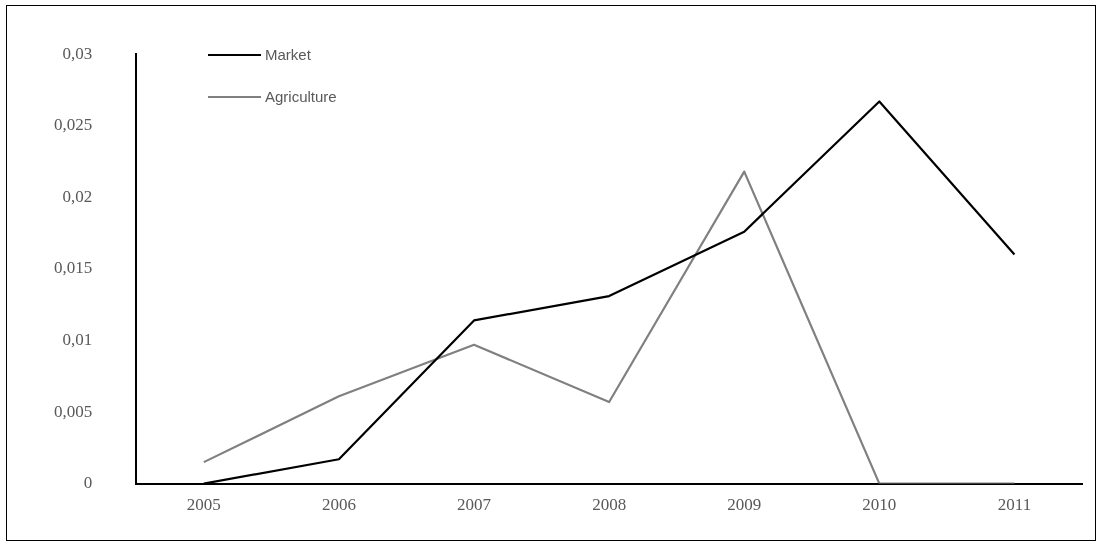  What do you see at coordinates (73, 268) in the screenshot?
I see `y-tick-label: 0,015` at bounding box center [73, 268].